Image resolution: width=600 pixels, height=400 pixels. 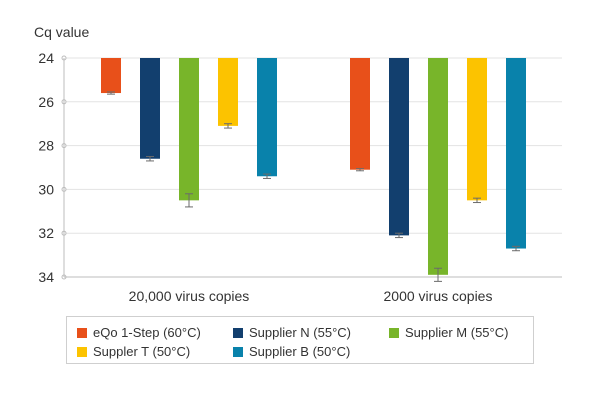 What do you see at coordinates (46, 277) in the screenshot?
I see `y-tick-label: 34` at bounding box center [46, 277].